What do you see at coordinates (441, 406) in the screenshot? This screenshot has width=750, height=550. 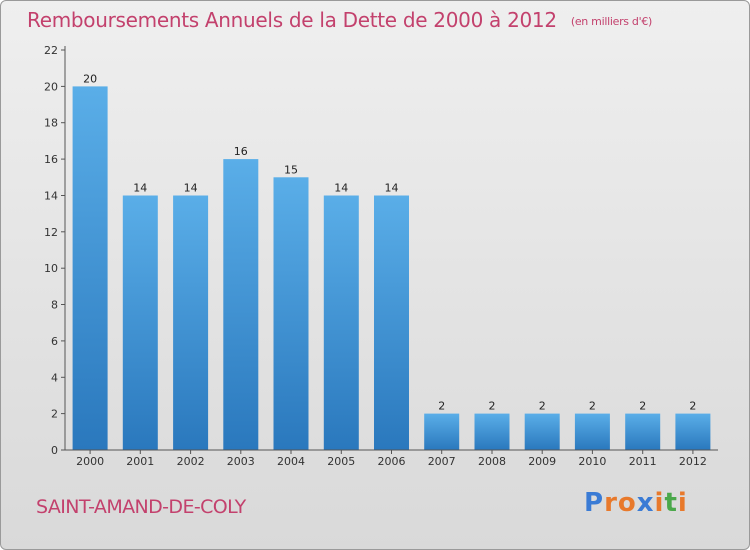 I see `data-label-2007: 2` at bounding box center [441, 406].